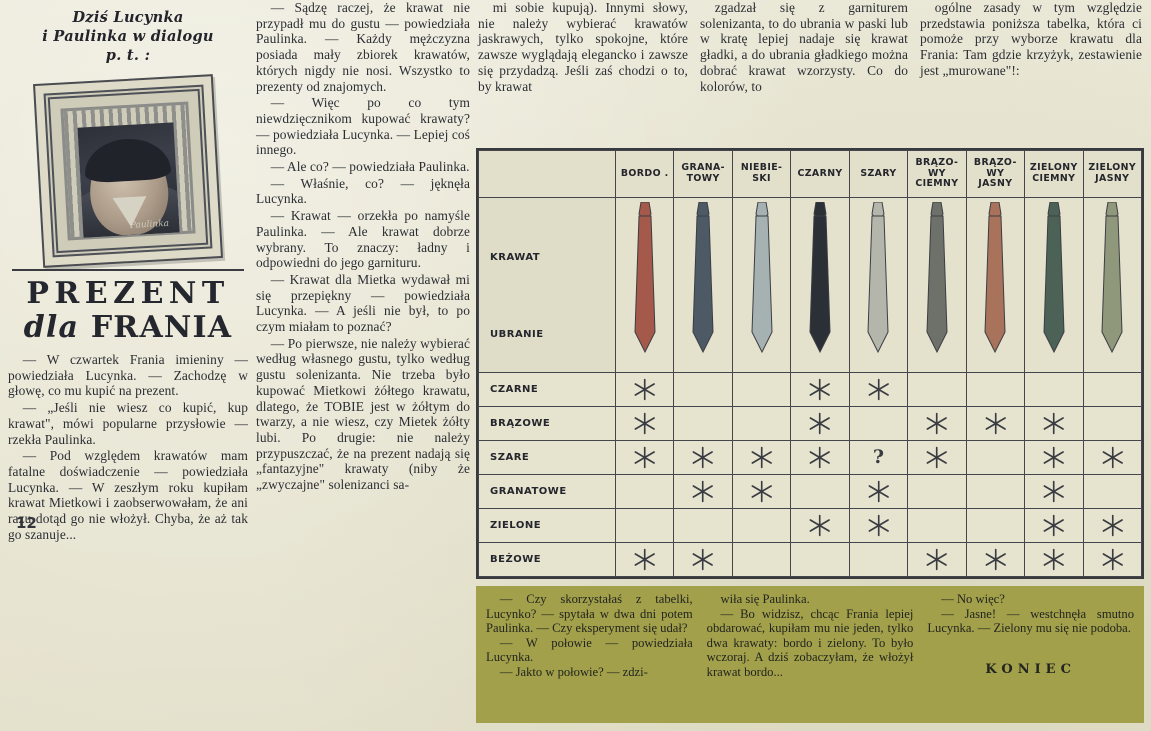 Image resolution: width=1151 pixels, height=731 pixels. I want to click on headline-rule, so click(128, 270).